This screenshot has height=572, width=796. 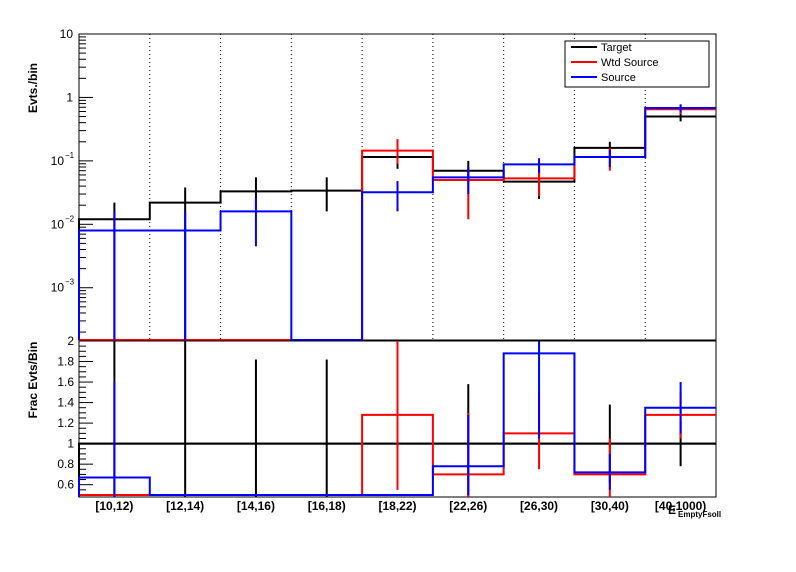 I want to click on bottom-y-tick-label: 1.8, so click(x=65, y=362).